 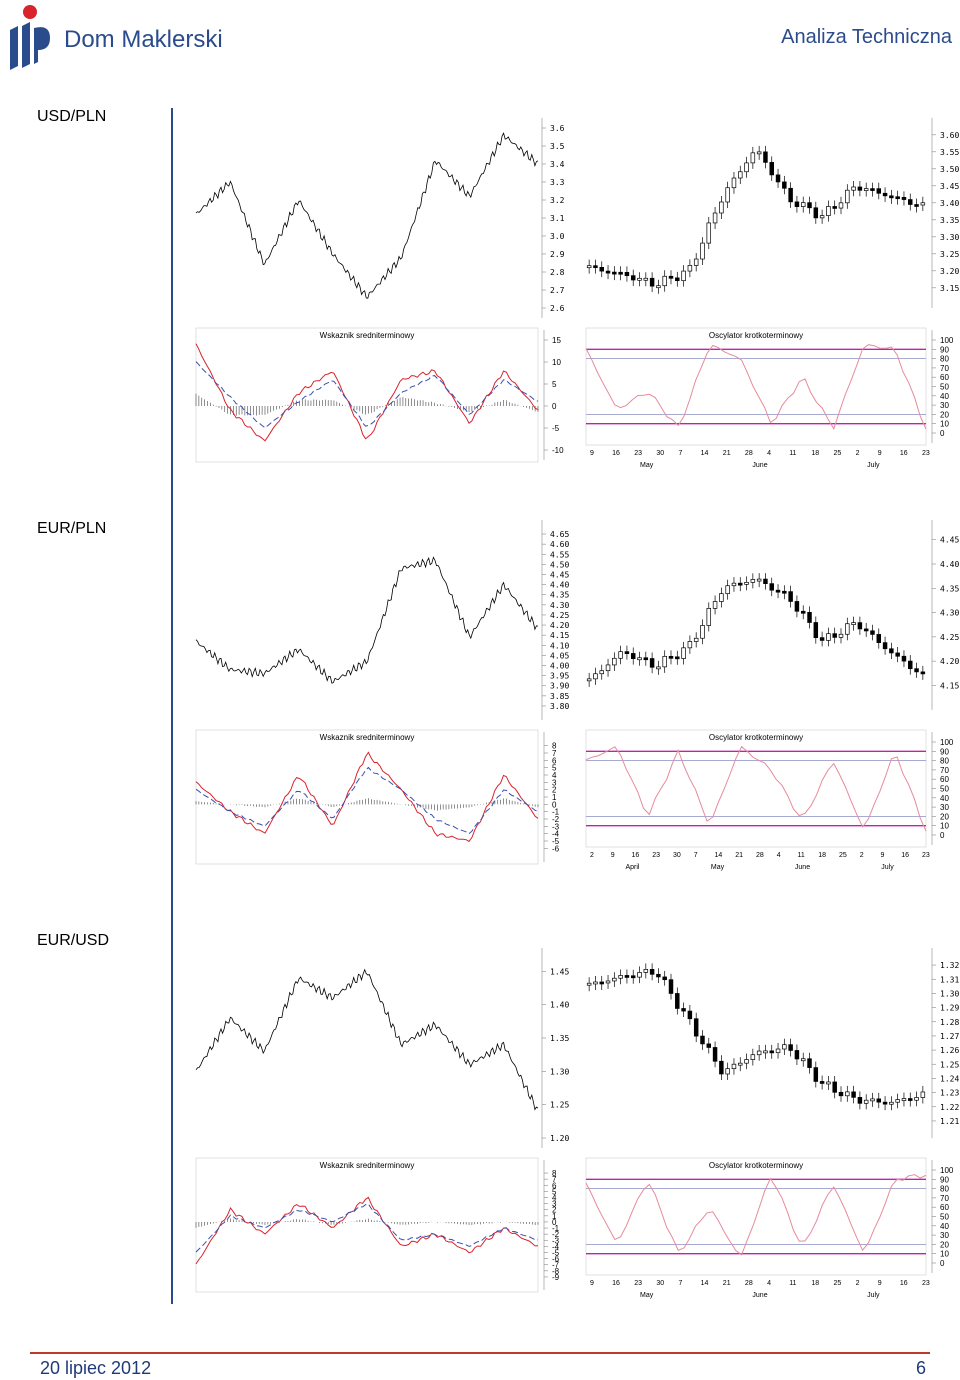 What do you see at coordinates (719, 855) in the screenshot?
I see `eurpln_osc-xtick-label: 14` at bounding box center [719, 855].